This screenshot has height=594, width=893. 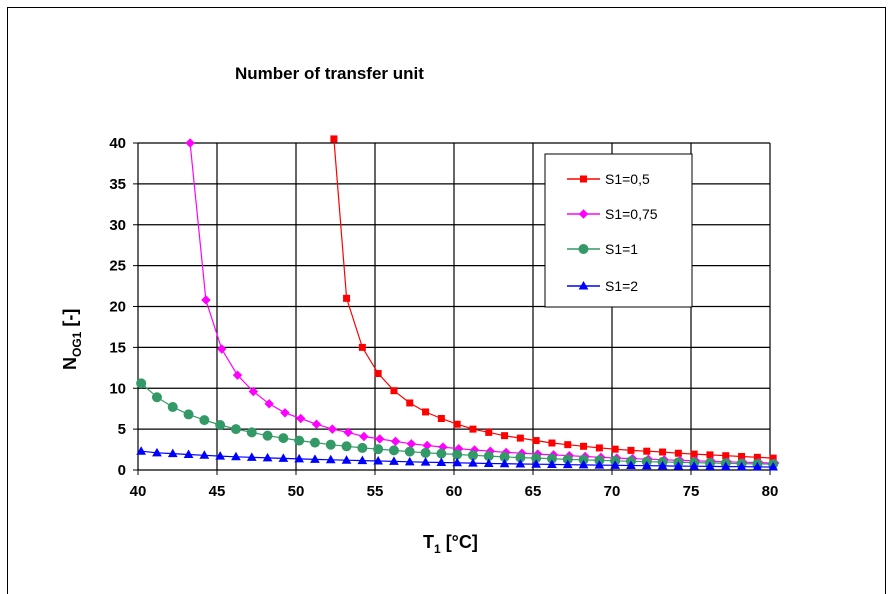 I want to click on x-tick-label: 65, so click(x=533, y=491).